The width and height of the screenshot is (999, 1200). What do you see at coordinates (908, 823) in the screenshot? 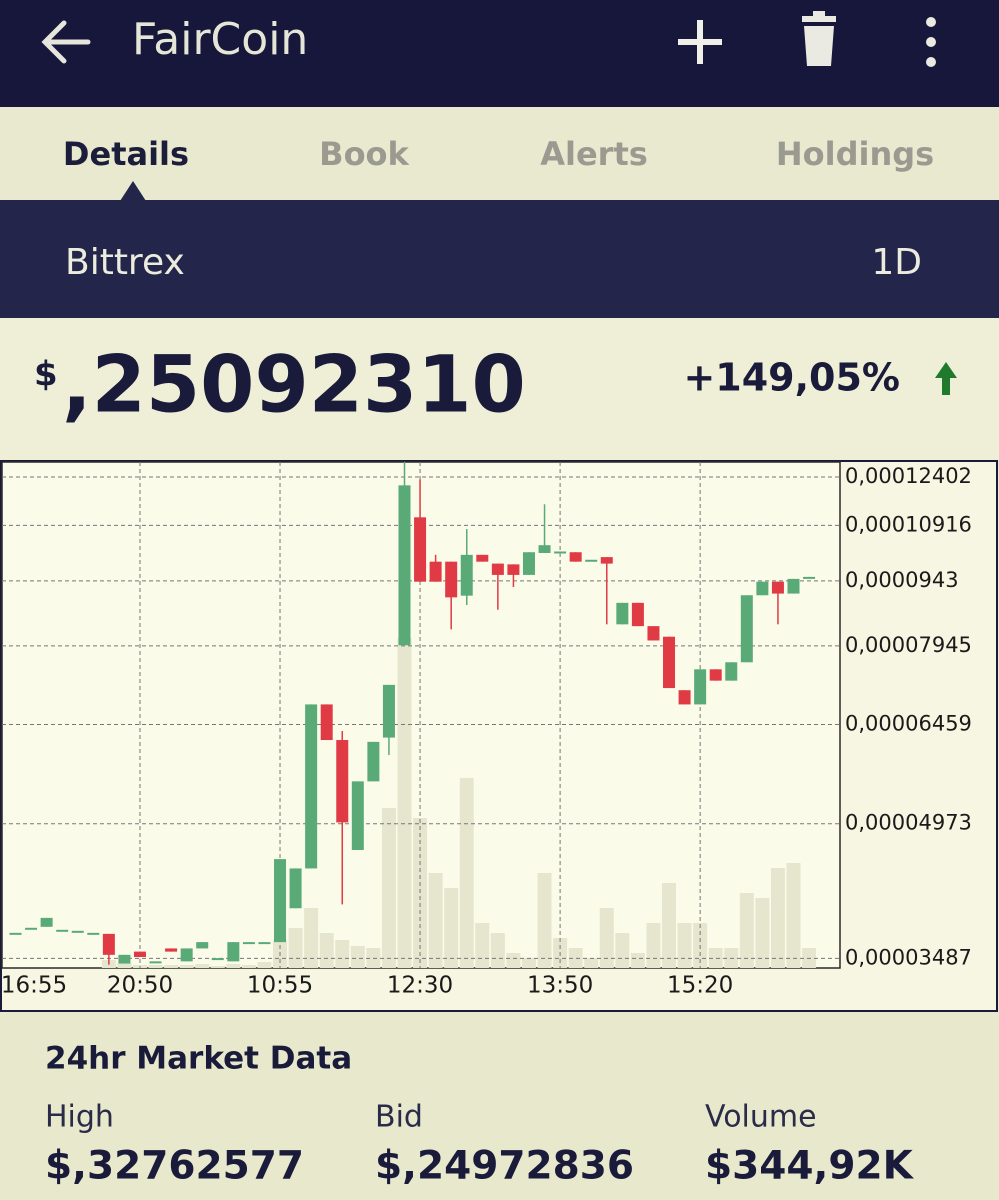
I see `y-tick-label: 0,00004973` at bounding box center [908, 823].